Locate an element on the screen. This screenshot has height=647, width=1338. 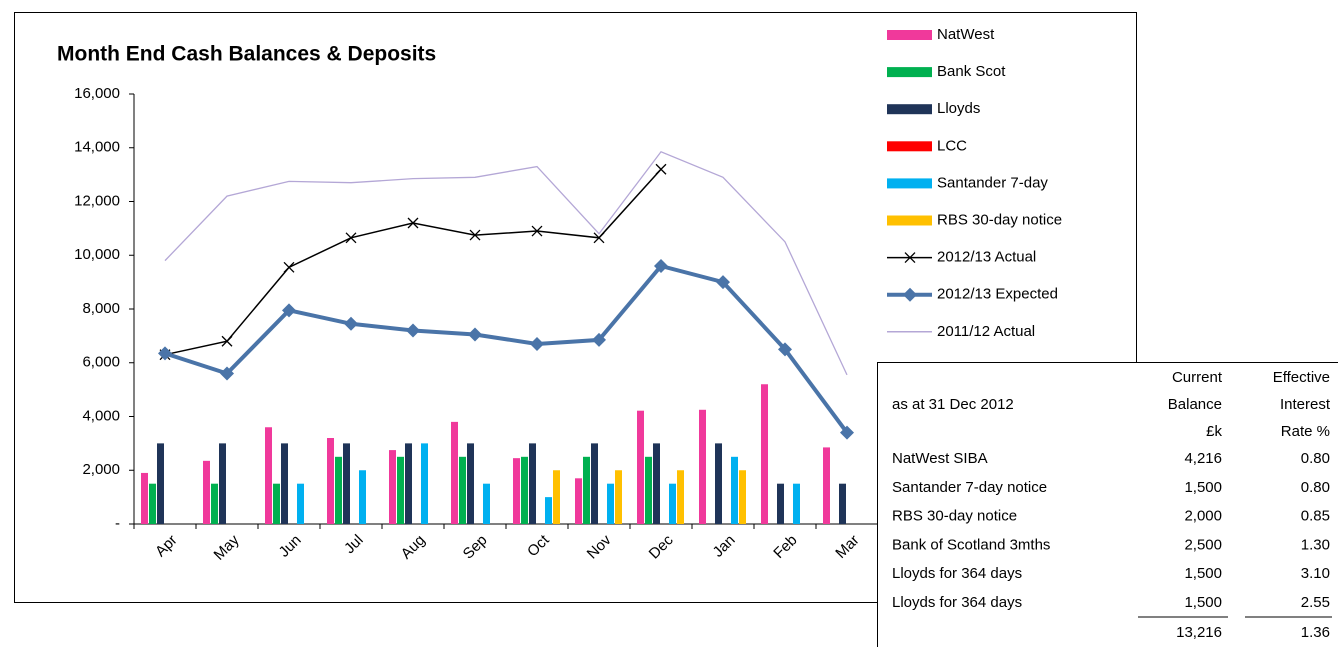
legend-label: Lloyds is located at coordinates (958, 108).